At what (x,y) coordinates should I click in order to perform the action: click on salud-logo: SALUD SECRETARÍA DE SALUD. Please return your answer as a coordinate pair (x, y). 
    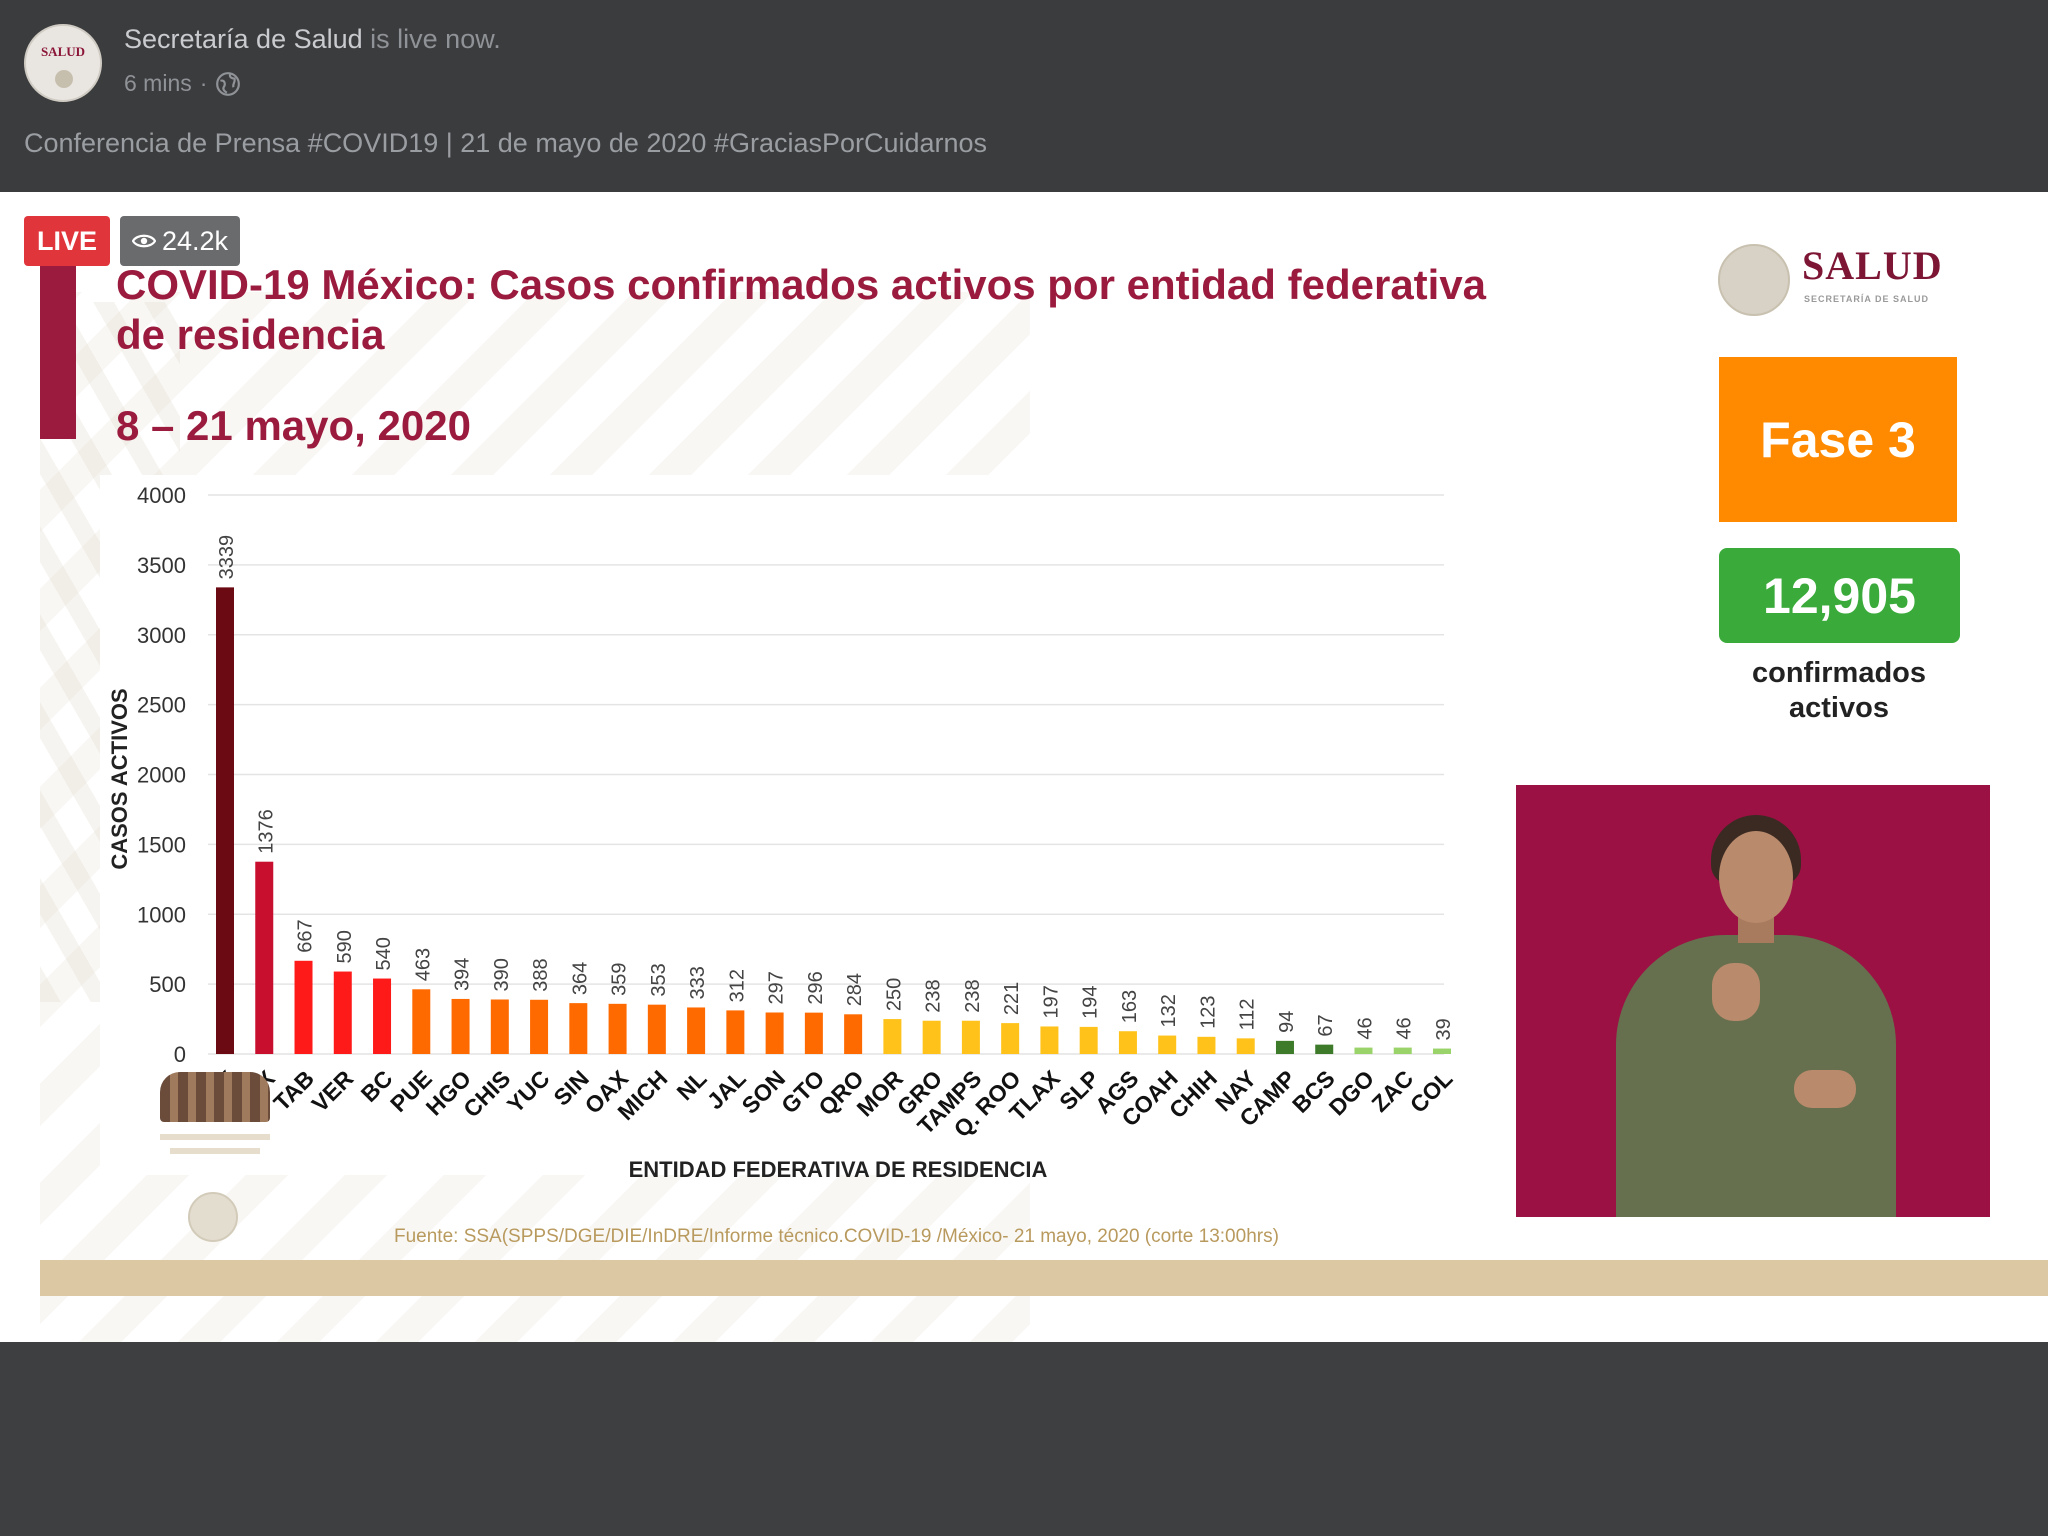
    Looking at the image, I should click on (1838, 278).